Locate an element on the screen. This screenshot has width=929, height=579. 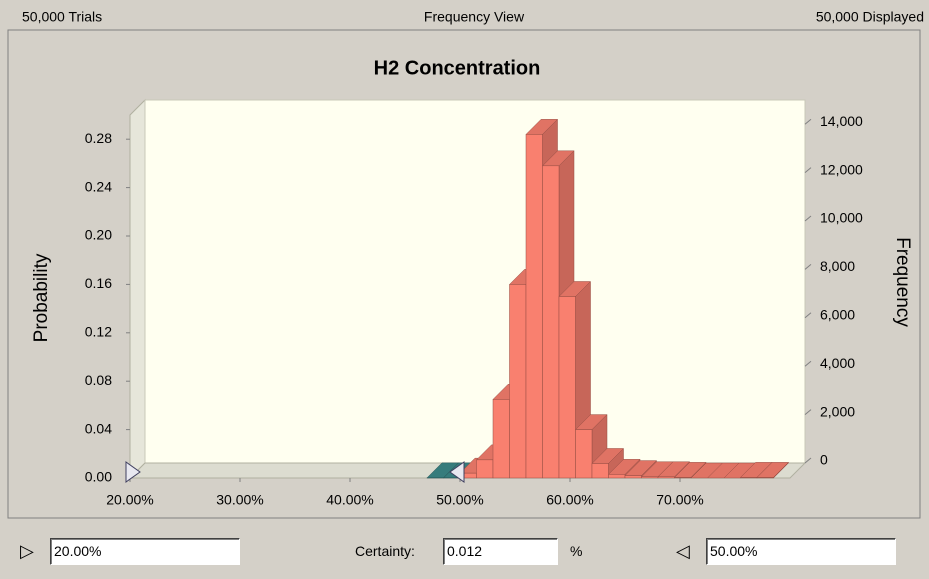
x-tick-label: 20.00% is located at coordinates (129, 500).